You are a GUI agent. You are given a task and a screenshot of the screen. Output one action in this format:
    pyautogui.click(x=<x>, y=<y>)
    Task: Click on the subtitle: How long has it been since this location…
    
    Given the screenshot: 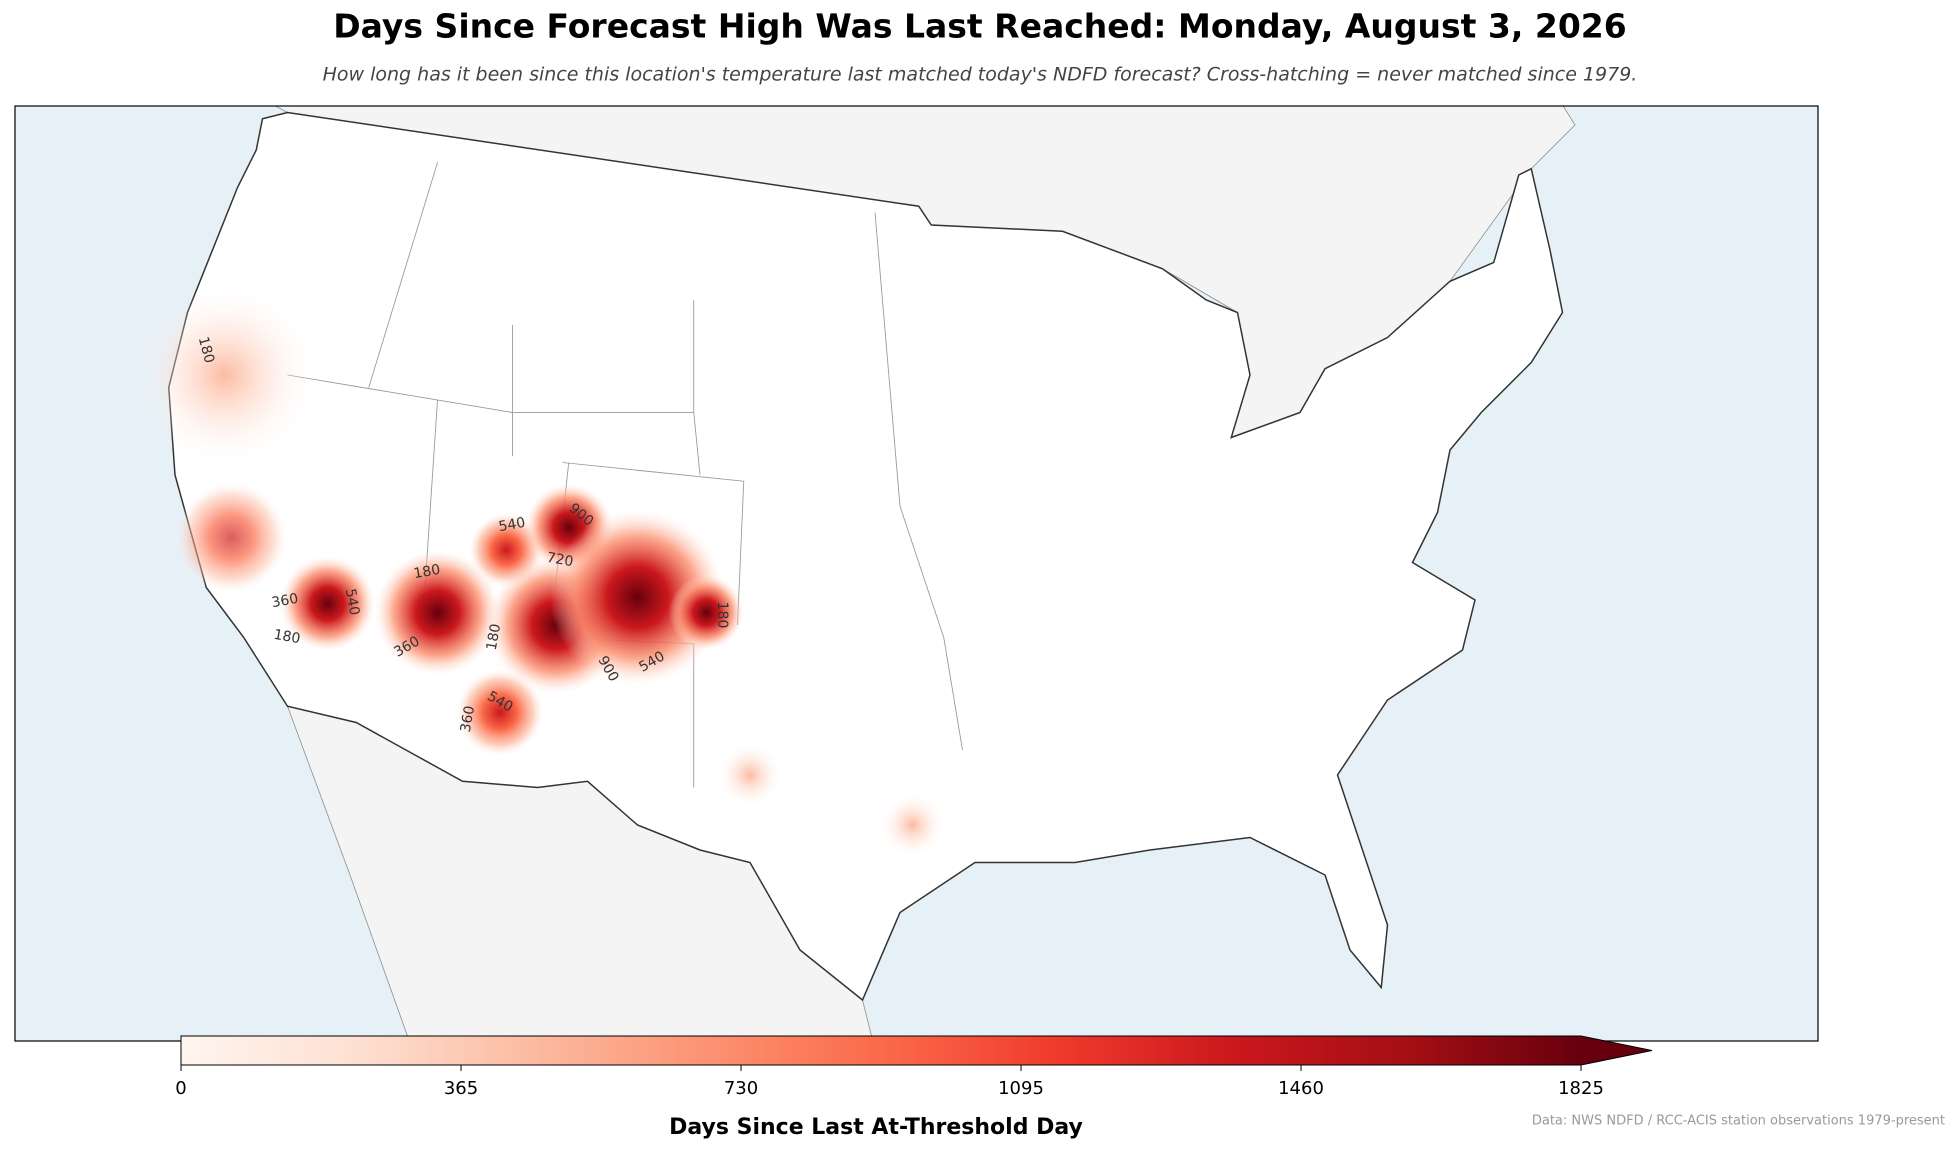 What is the action you would take?
    pyautogui.click(x=980, y=75)
    